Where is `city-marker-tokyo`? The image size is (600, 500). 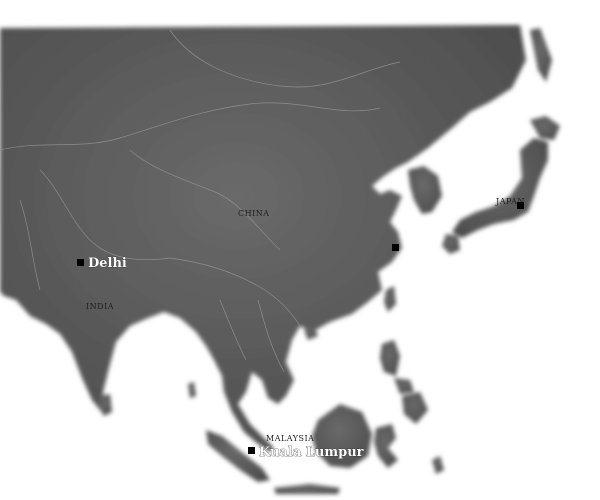 city-marker-tokyo is located at coordinates (520, 205).